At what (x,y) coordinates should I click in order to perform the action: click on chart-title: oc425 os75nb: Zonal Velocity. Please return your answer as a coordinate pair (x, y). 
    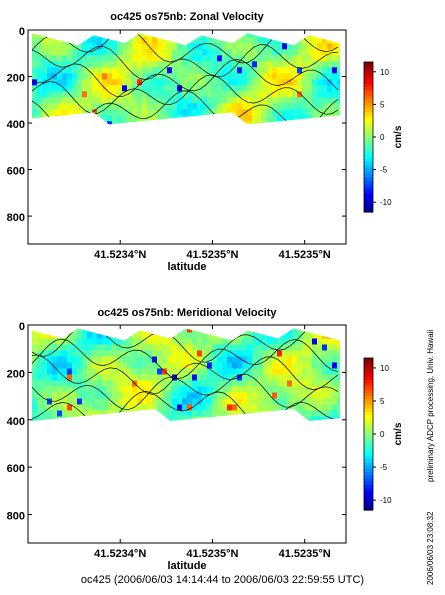
    Looking at the image, I should click on (187, 17).